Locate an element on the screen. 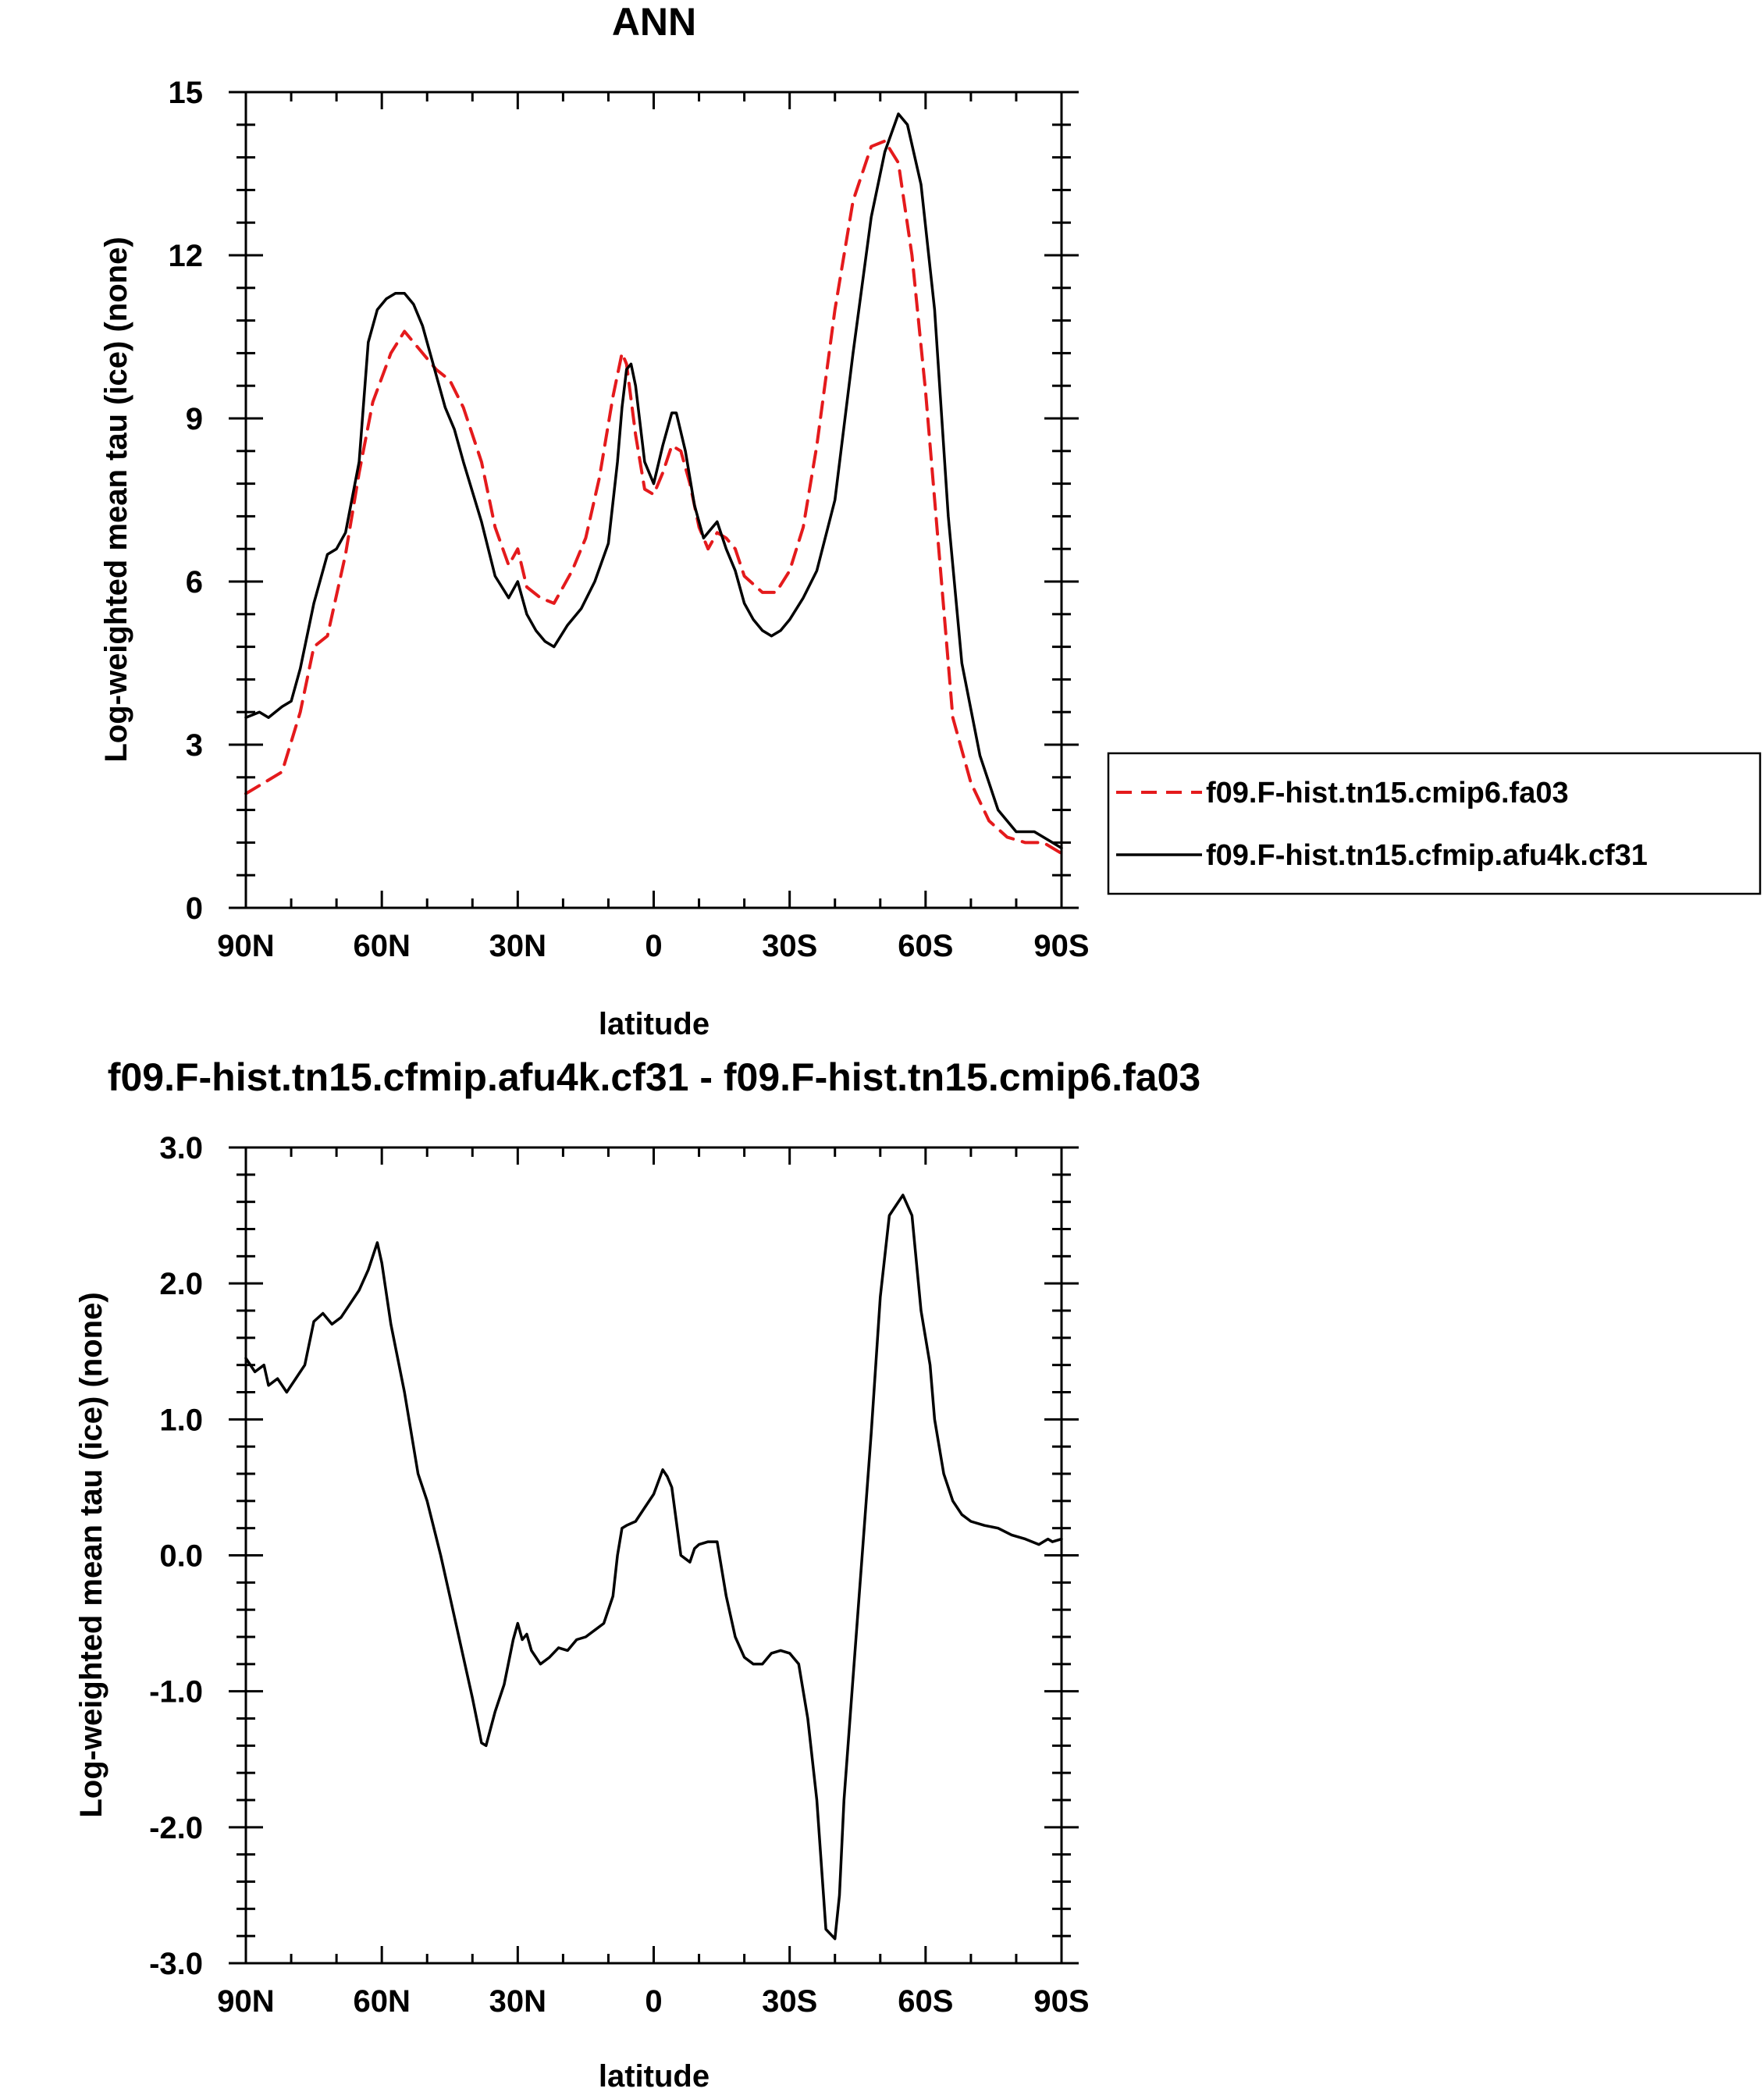 This screenshot has height=2092, width=1764. y-tick-label: -1.0 is located at coordinates (176, 1692).